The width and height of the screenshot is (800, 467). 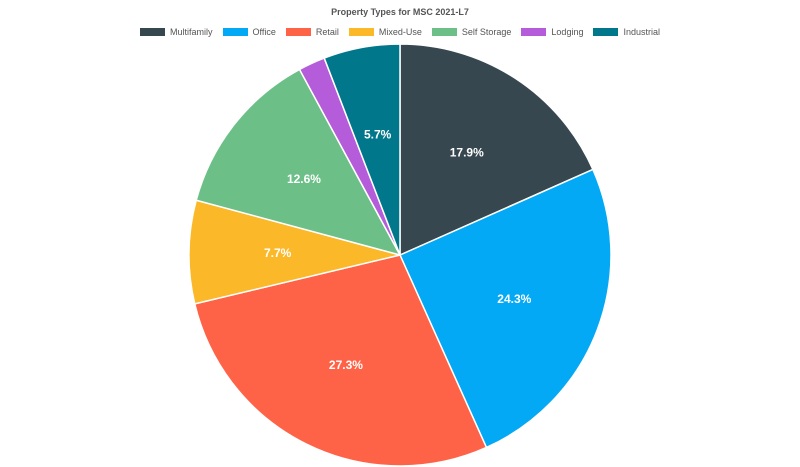 I want to click on legend-label-office: Office, so click(x=264, y=32).